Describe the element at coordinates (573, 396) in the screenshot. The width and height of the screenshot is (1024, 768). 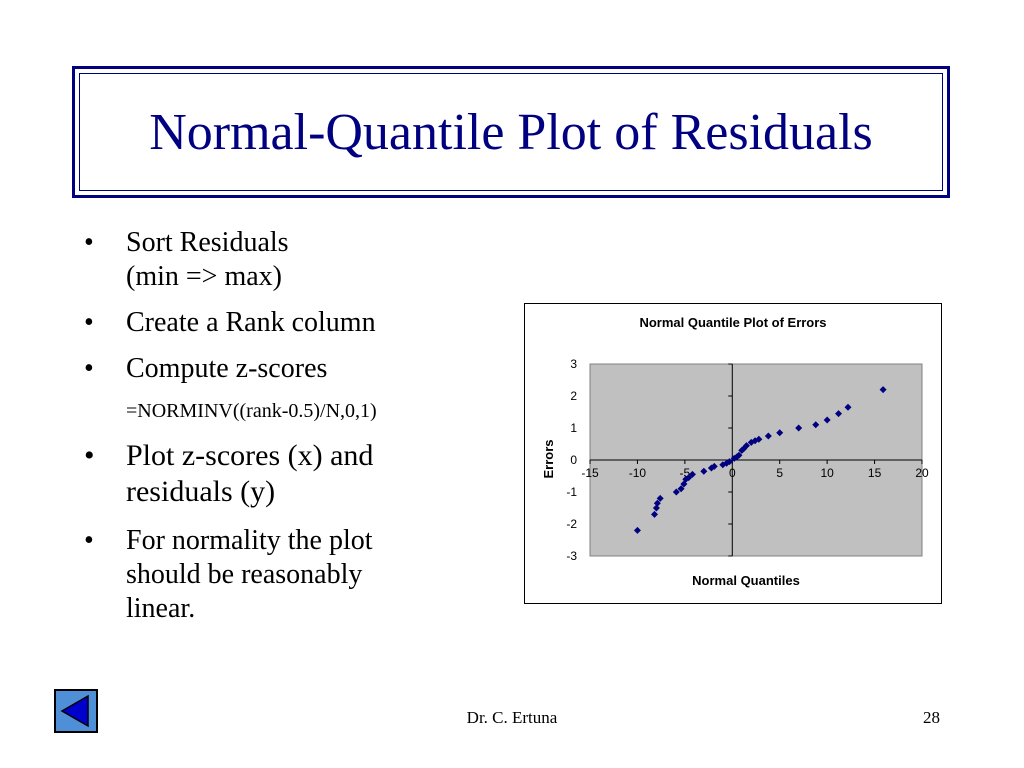
I see `y-tick-label: 2` at that location.